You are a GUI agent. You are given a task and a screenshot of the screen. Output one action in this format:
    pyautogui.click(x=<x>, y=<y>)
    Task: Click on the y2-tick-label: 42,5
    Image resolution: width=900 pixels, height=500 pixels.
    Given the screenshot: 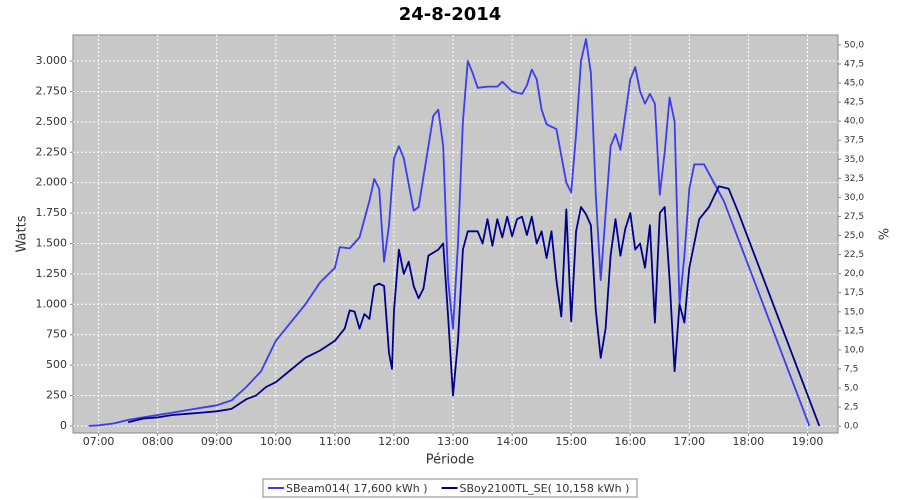 What is the action you would take?
    pyautogui.click(x=854, y=103)
    